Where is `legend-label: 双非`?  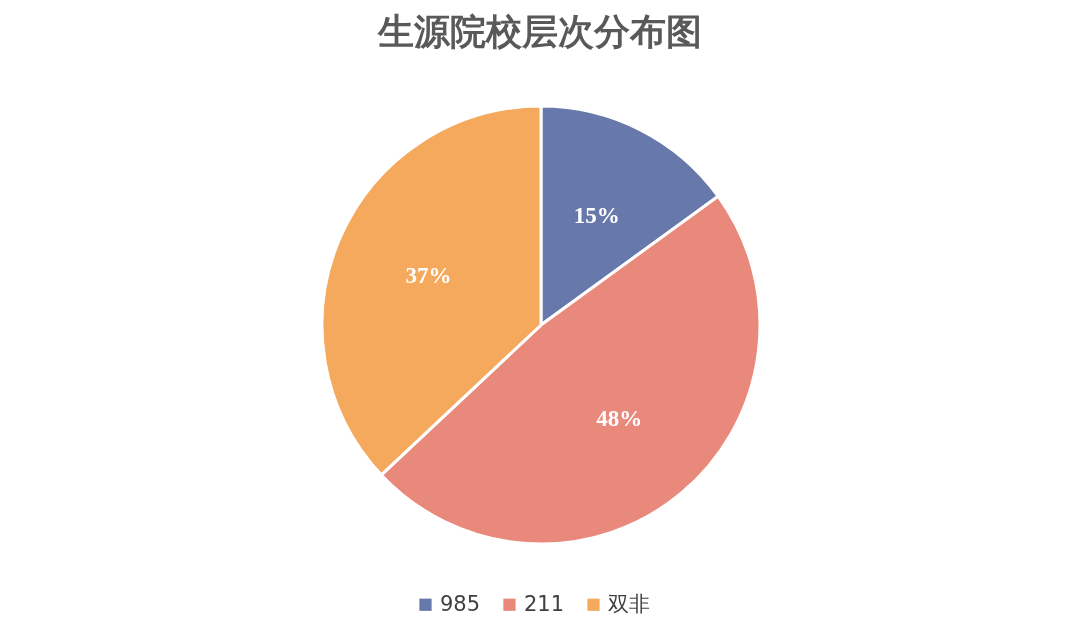 legend-label: 双非 is located at coordinates (629, 603).